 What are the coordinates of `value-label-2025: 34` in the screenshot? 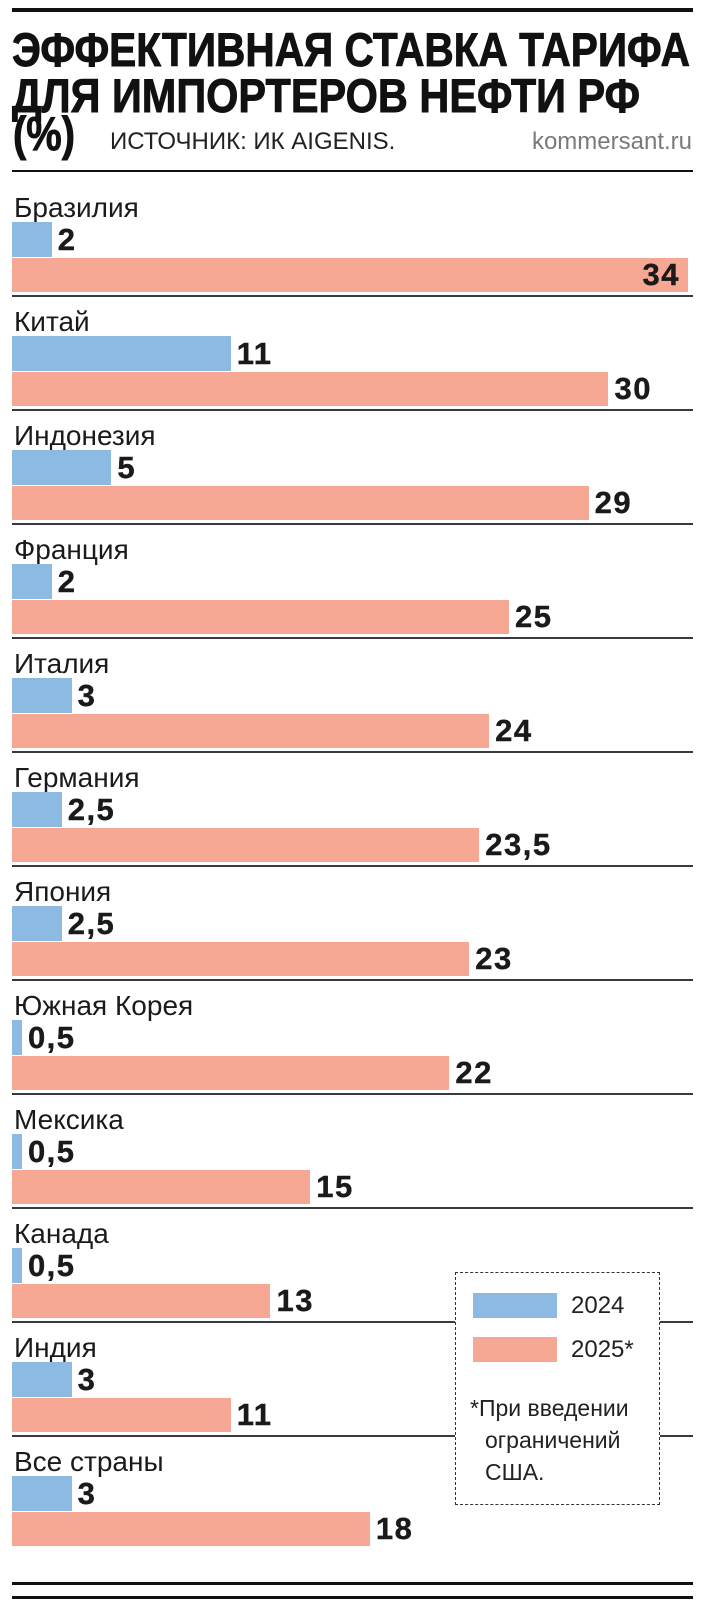 It's located at (661, 274).